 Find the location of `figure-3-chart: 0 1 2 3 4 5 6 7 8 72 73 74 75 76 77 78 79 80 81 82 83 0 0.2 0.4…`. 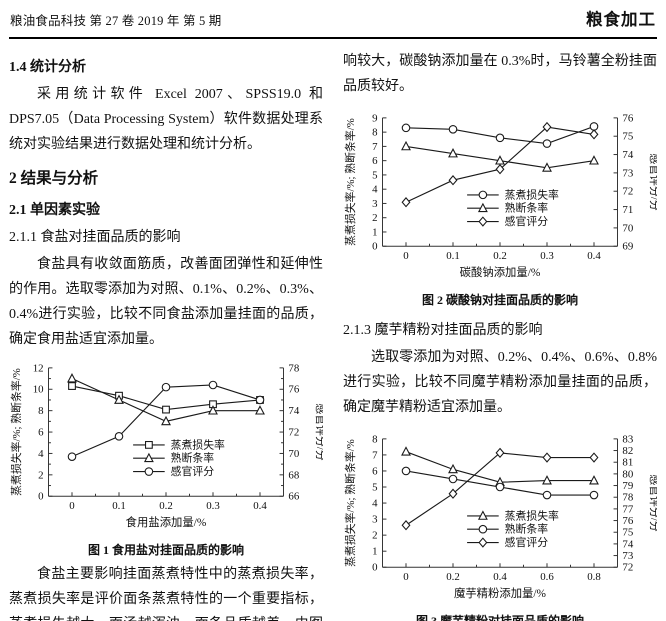

figure-3-chart: 0 1 2 3 4 5 6 7 8 72 73 74 75 76 77 78 79 80 81 82 83 0 0.2 0.4… is located at coordinates (502, 520).